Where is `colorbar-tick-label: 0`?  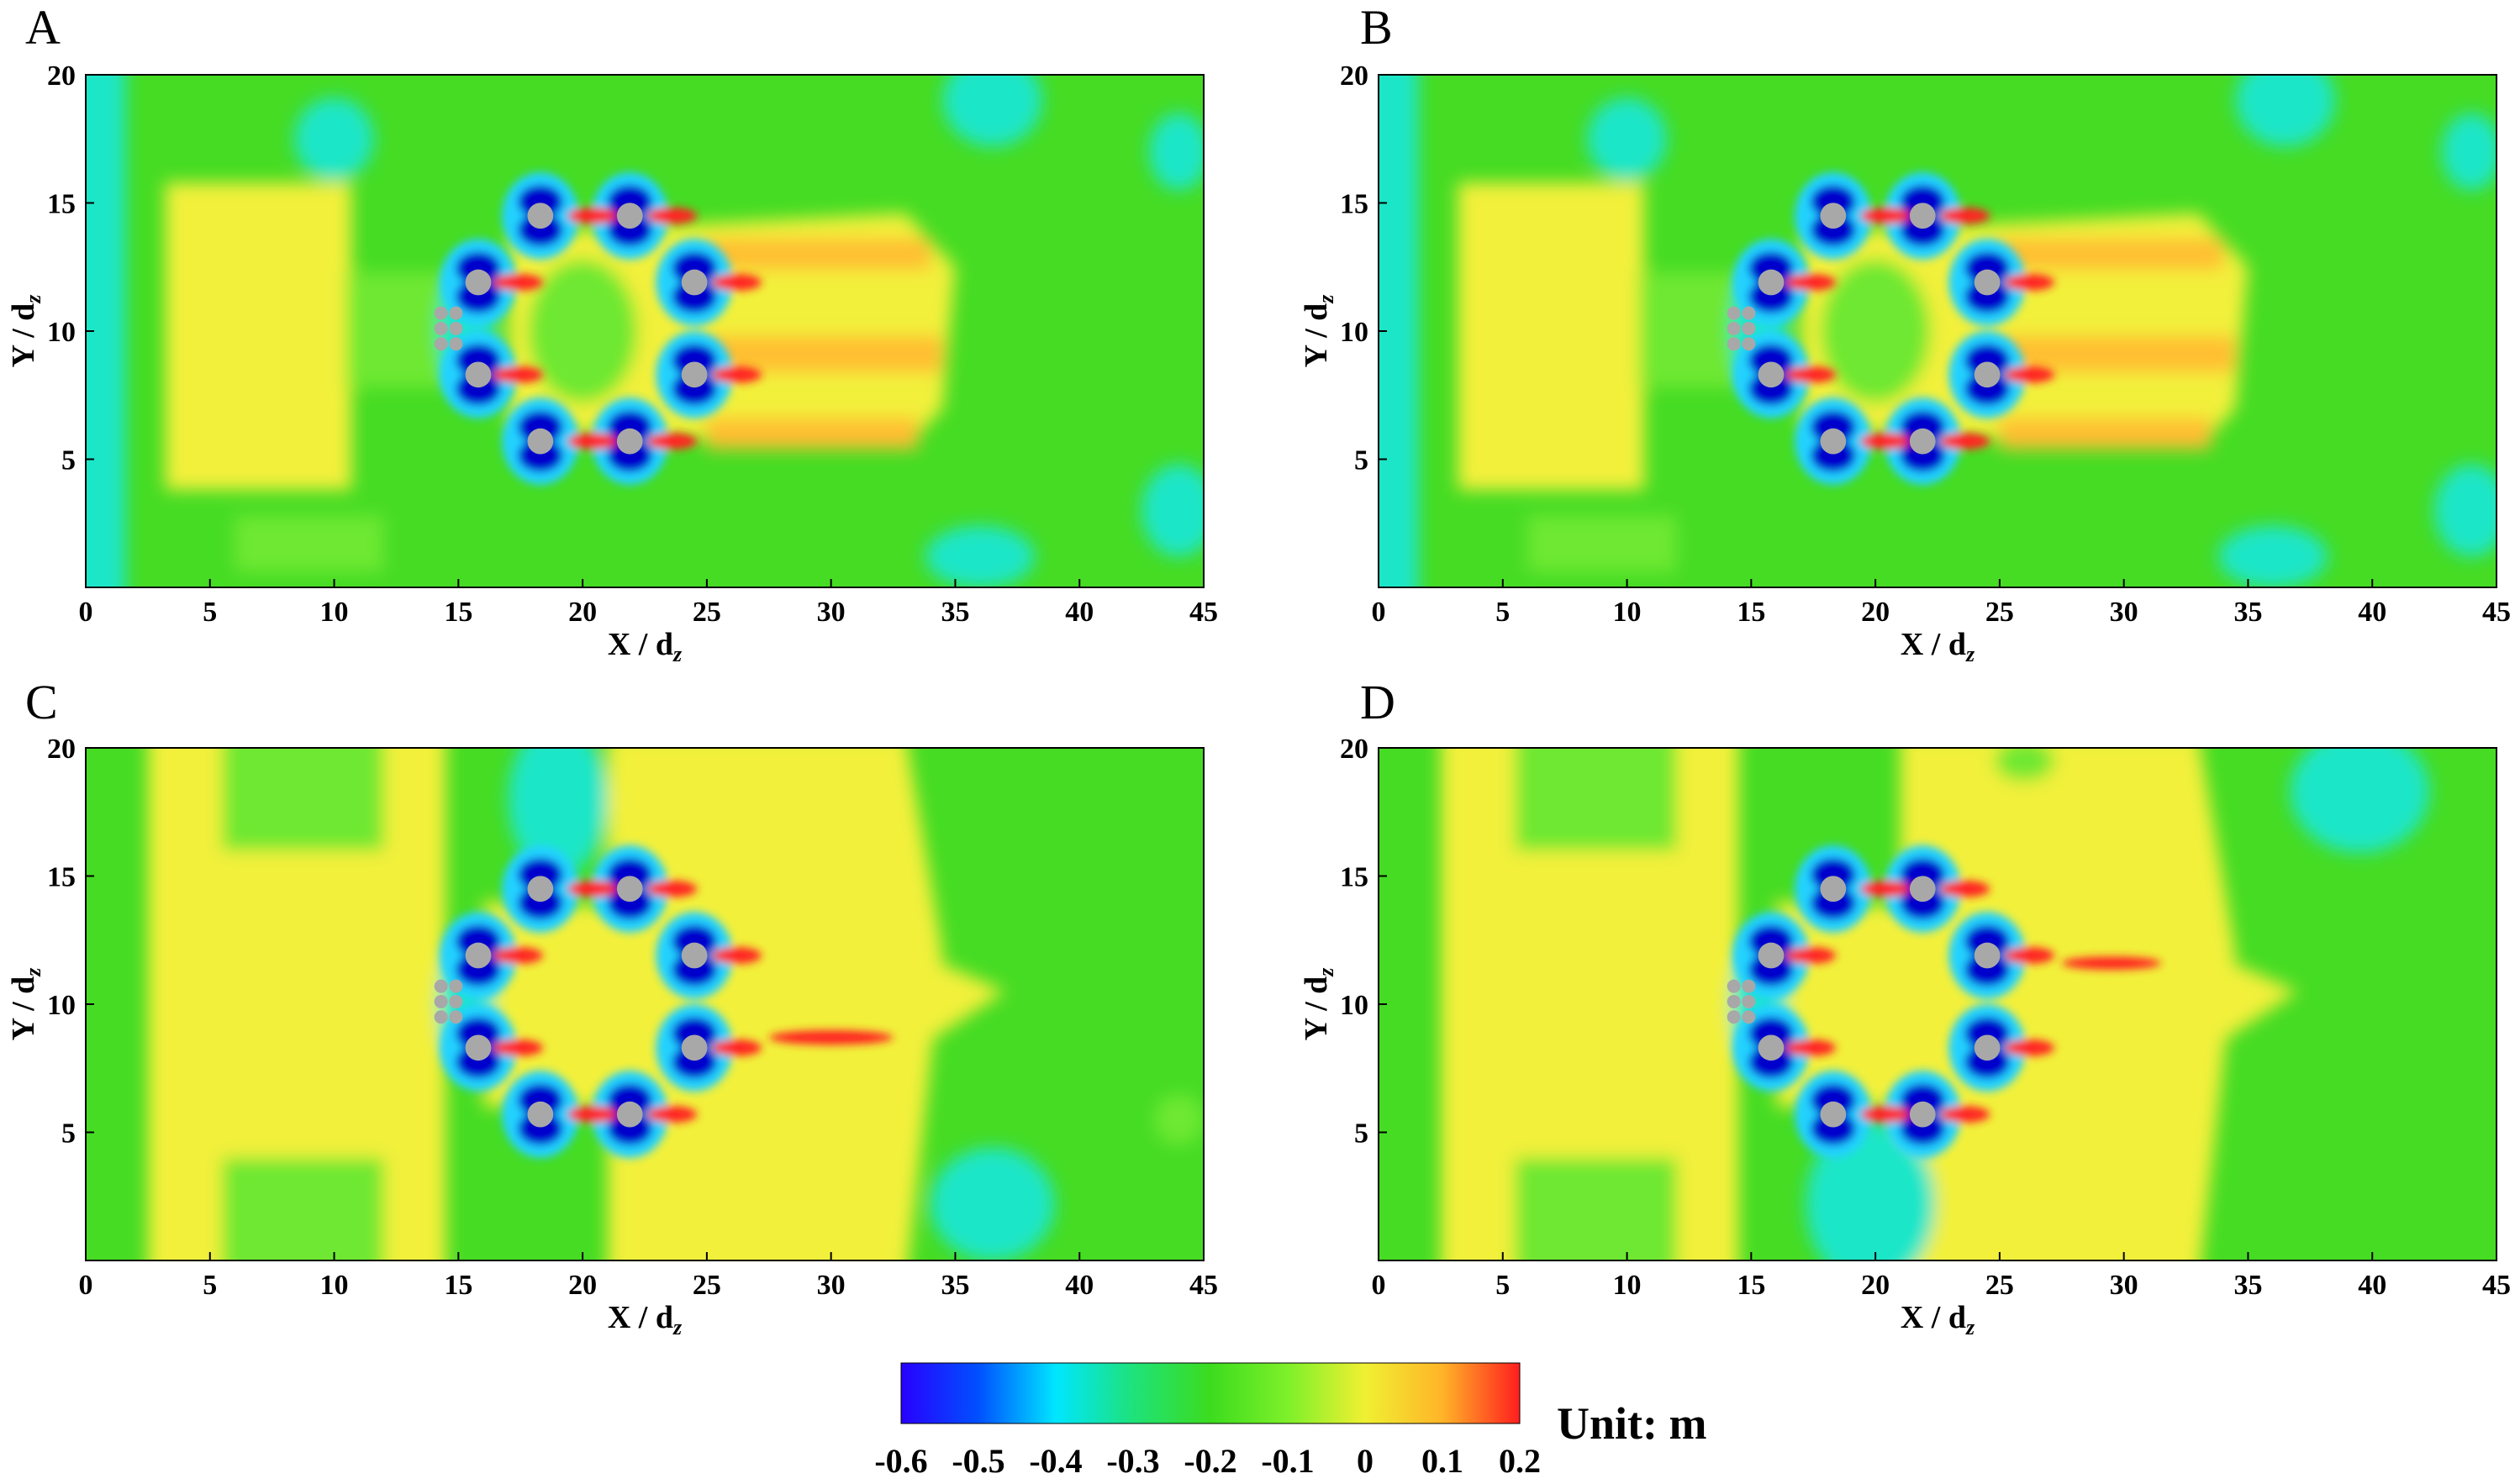
colorbar-tick-label: 0 is located at coordinates (1365, 1461).